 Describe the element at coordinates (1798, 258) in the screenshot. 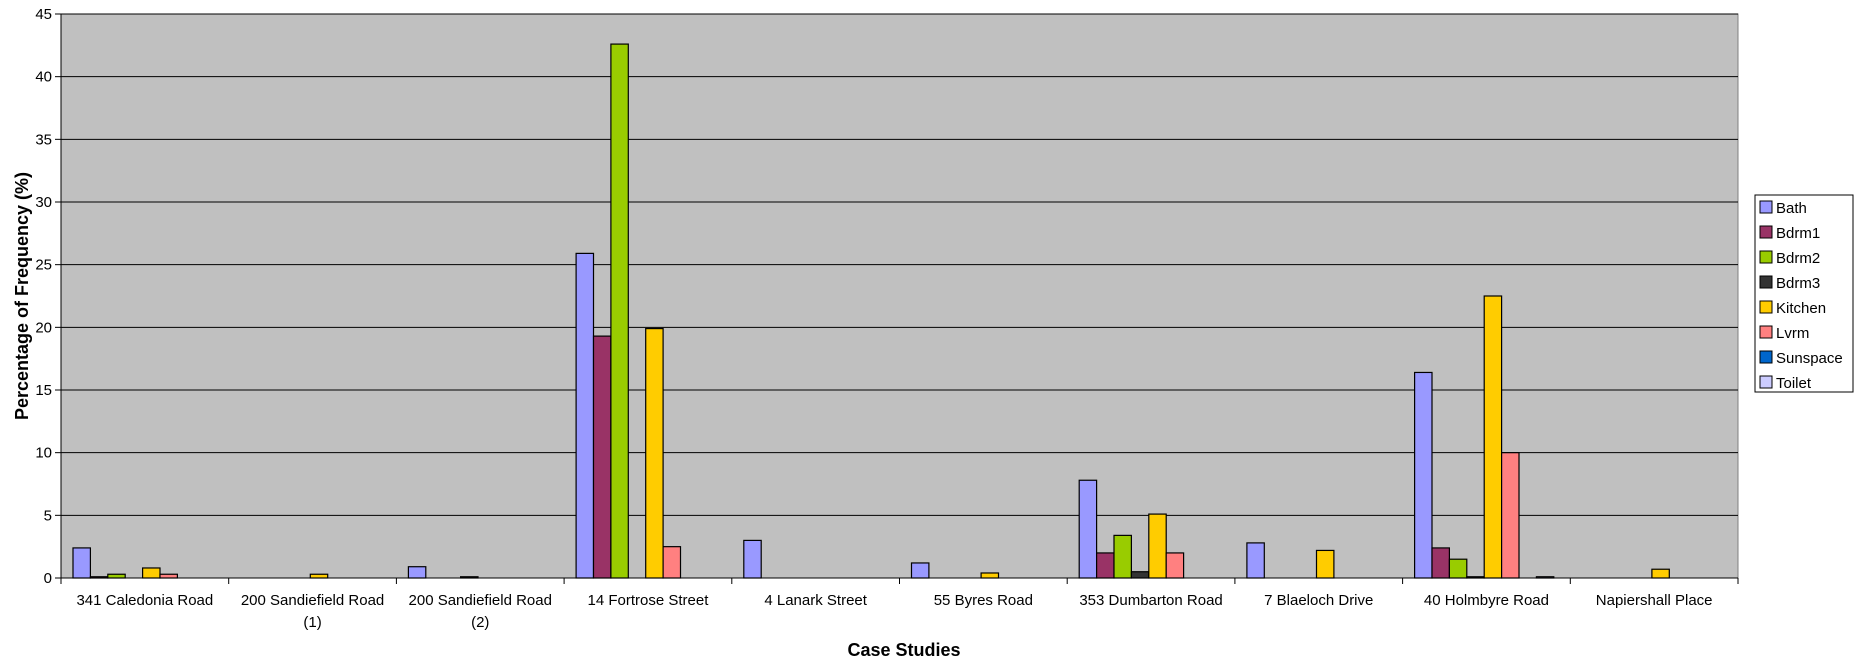

I see `legend-label-bdrm2: Bdrm2` at that location.